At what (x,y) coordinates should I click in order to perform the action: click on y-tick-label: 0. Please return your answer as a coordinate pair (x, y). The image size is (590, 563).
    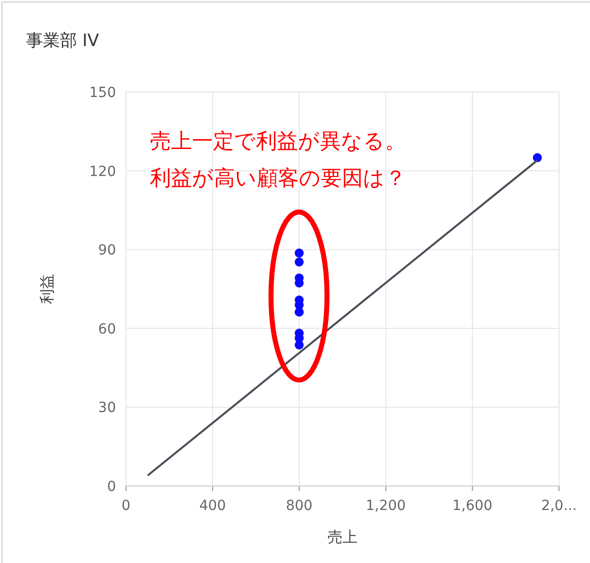
    Looking at the image, I should click on (111, 487).